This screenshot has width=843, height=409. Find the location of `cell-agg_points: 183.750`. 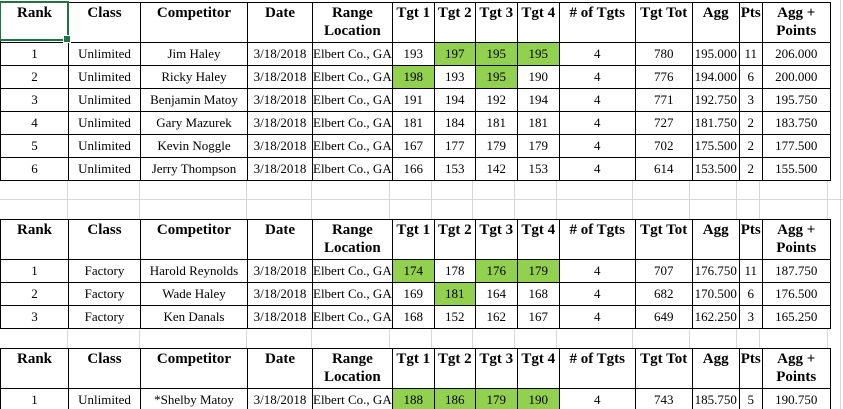

cell-agg_points: 183.750 is located at coordinates (796, 123).